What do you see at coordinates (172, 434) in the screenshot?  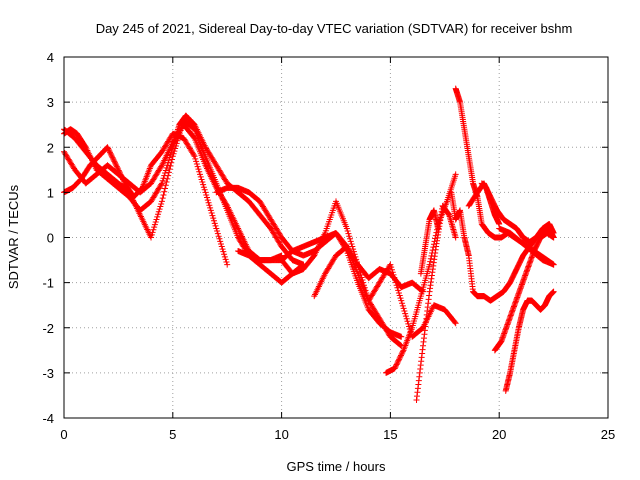 I see `x-tick-label: 5` at bounding box center [172, 434].